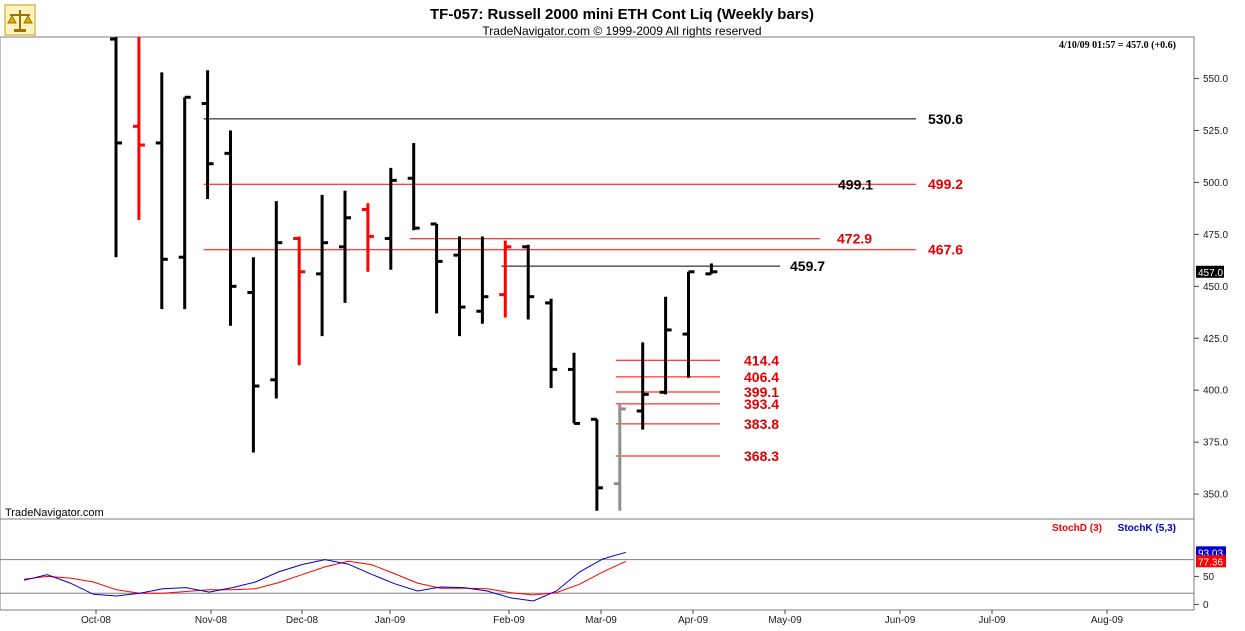  What do you see at coordinates (1215, 443) in the screenshot?
I see `price-tick-label: 375.0` at bounding box center [1215, 443].